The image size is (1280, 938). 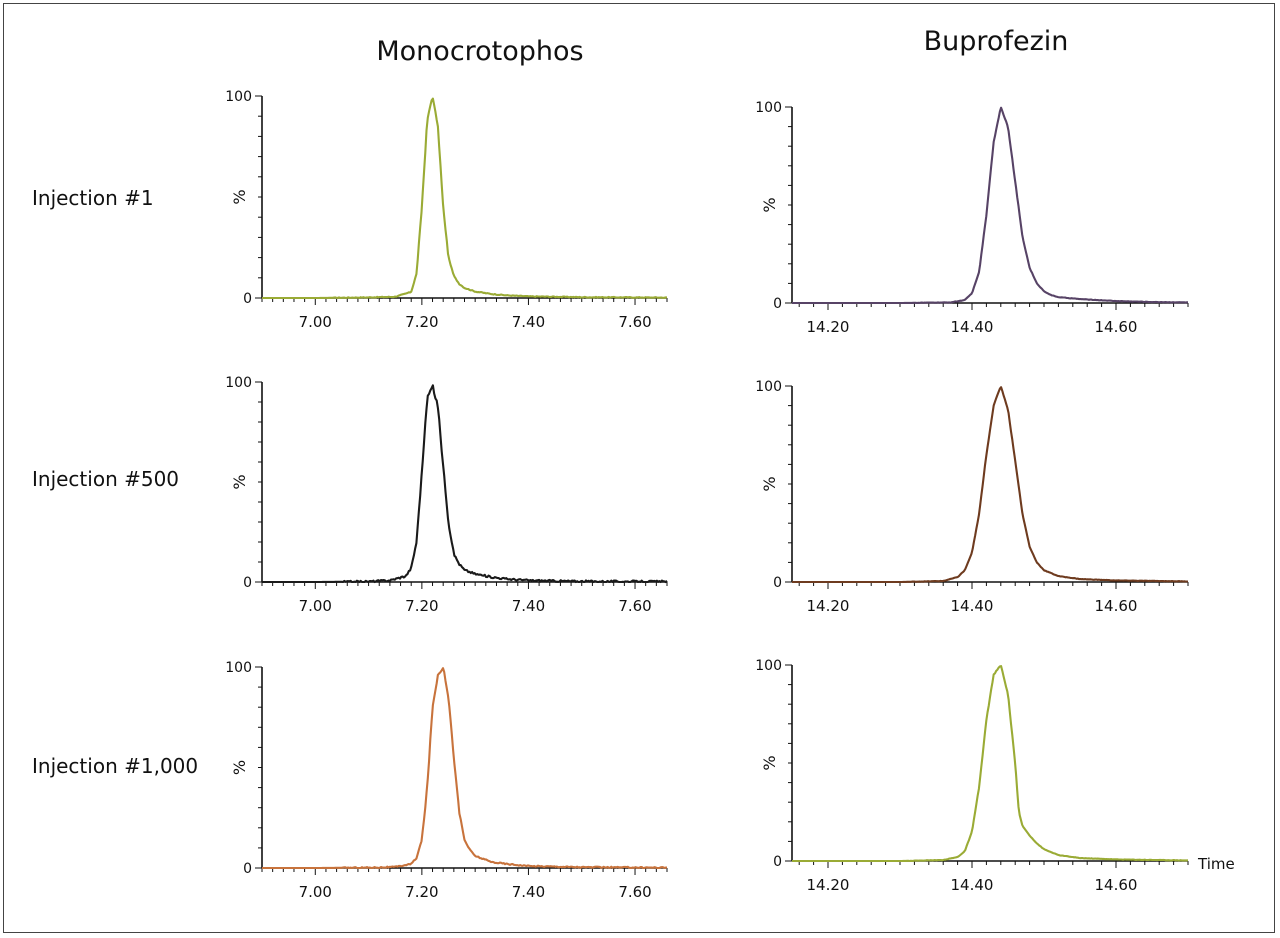 I want to click on time-axis-label: Time, so click(x=1216, y=864).